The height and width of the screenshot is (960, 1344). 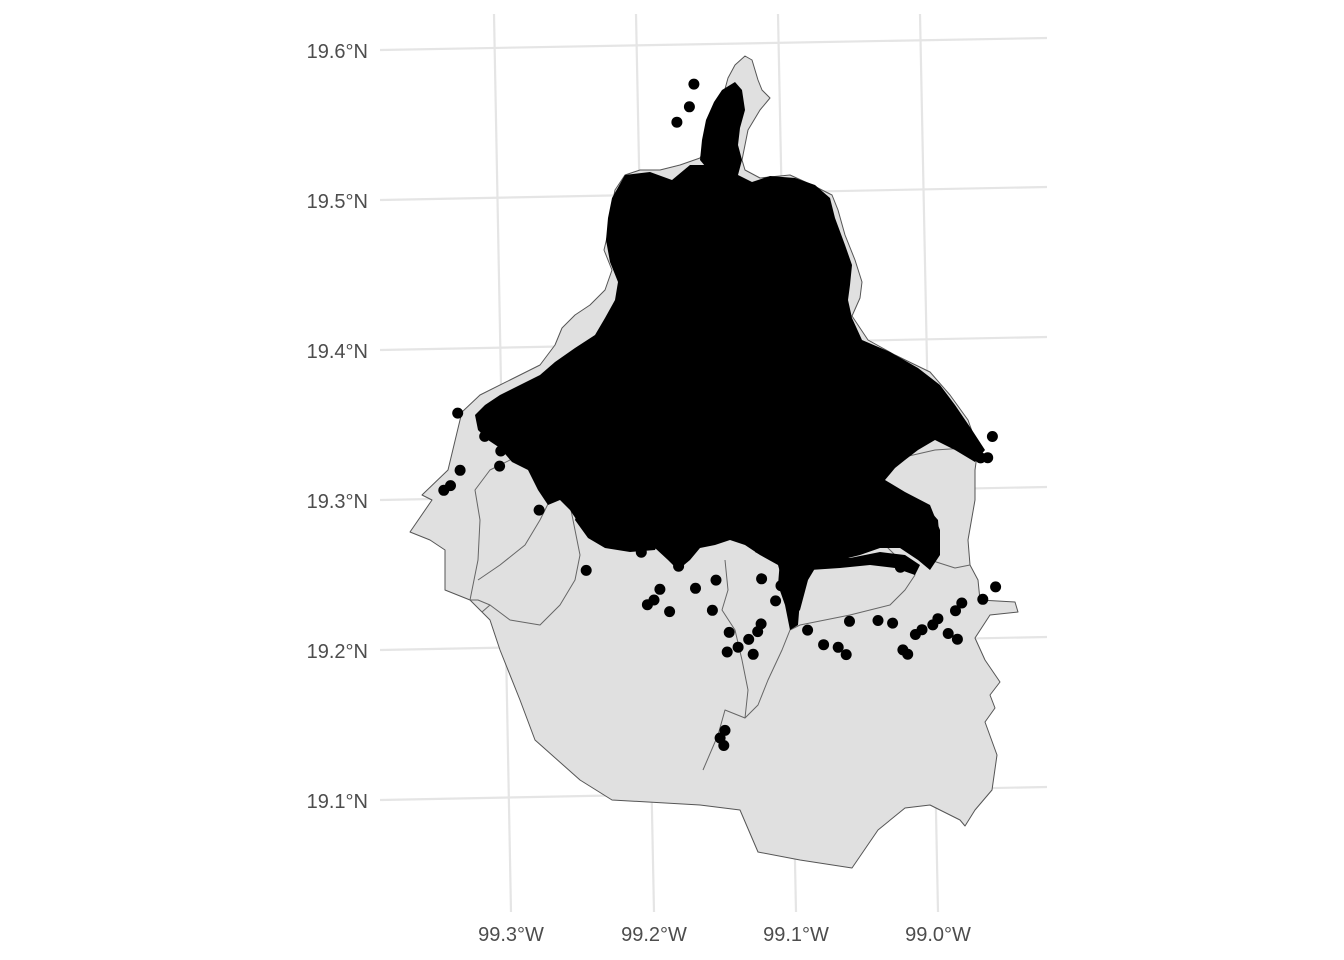 What do you see at coordinates (337, 202) in the screenshot?
I see `y-tick-label-19.5: 19.5°N` at bounding box center [337, 202].